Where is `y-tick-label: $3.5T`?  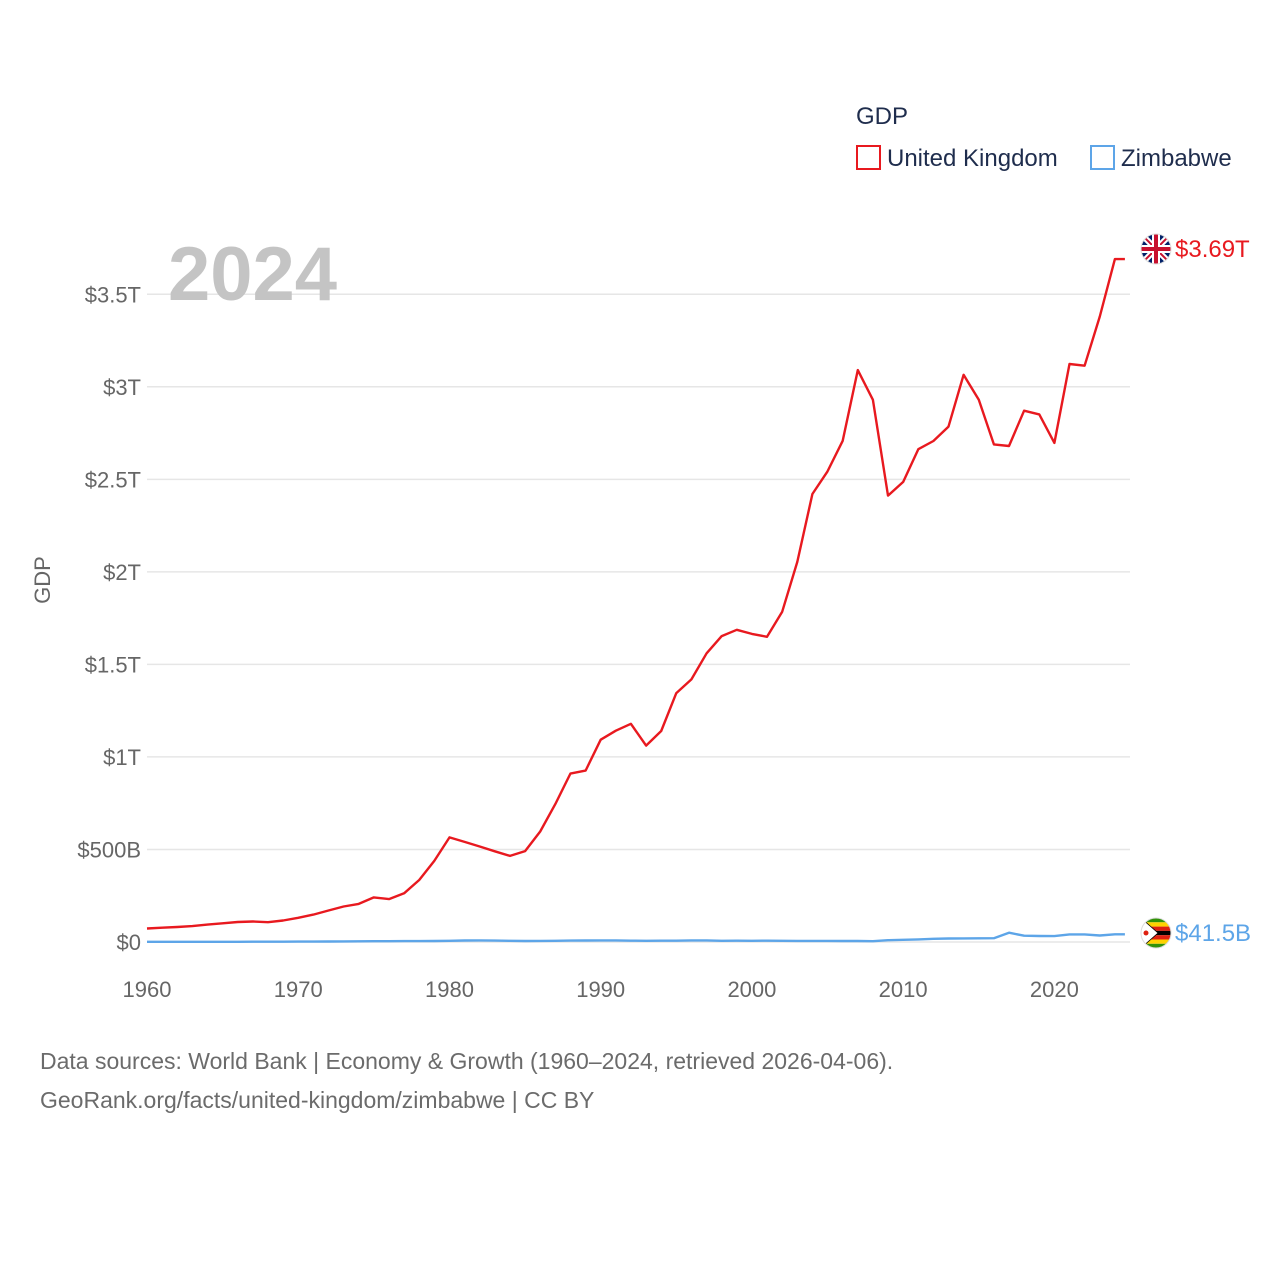 y-tick-label: $3.5T is located at coordinates (113, 294).